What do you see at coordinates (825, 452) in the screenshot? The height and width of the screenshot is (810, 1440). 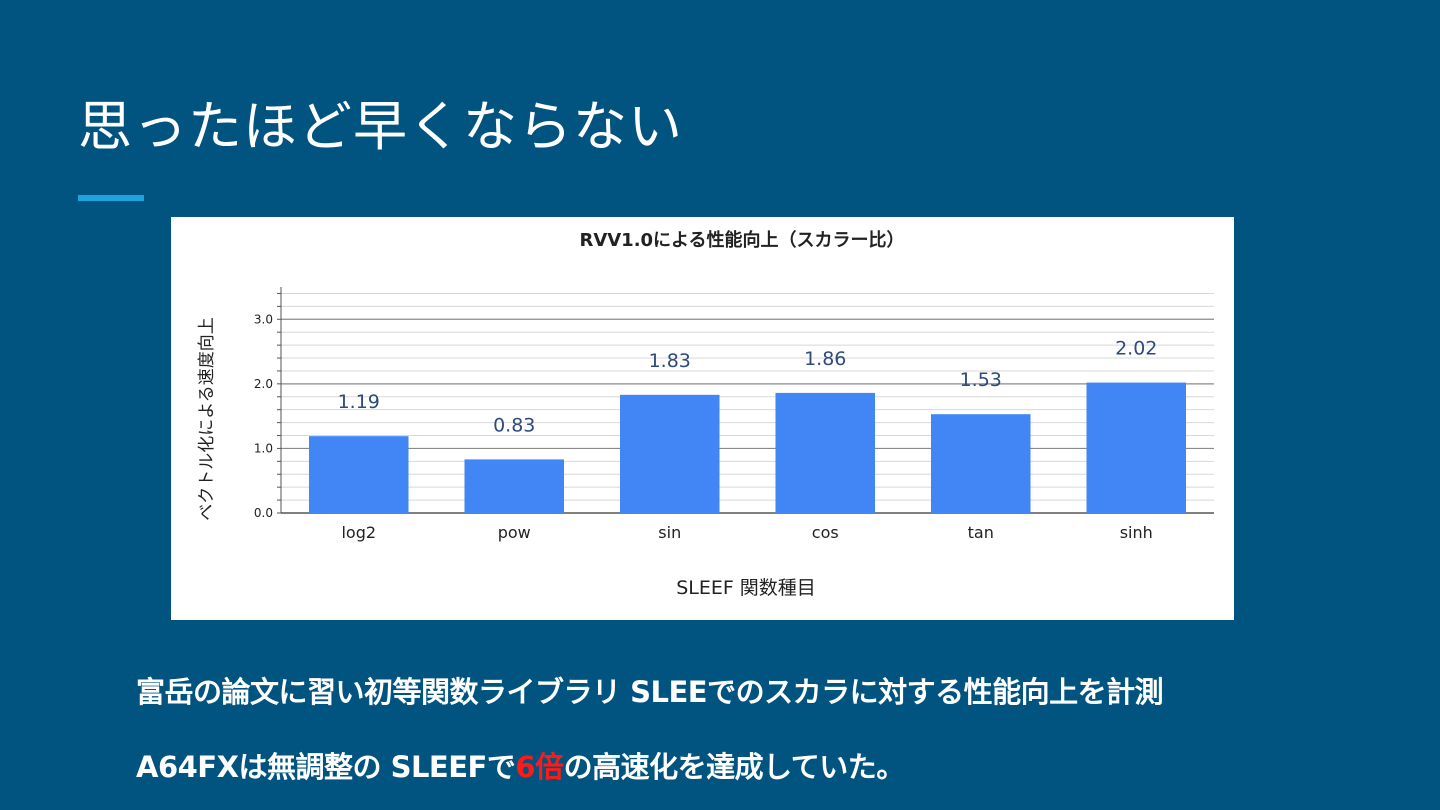 I see `bar-cos` at bounding box center [825, 452].